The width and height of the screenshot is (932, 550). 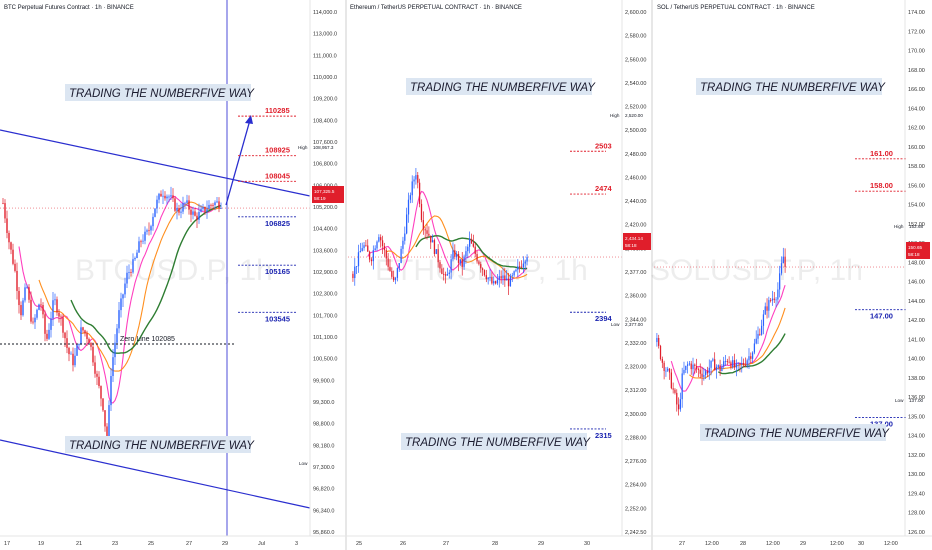 I want to click on sol-low-value: 137.00, so click(x=916, y=400).